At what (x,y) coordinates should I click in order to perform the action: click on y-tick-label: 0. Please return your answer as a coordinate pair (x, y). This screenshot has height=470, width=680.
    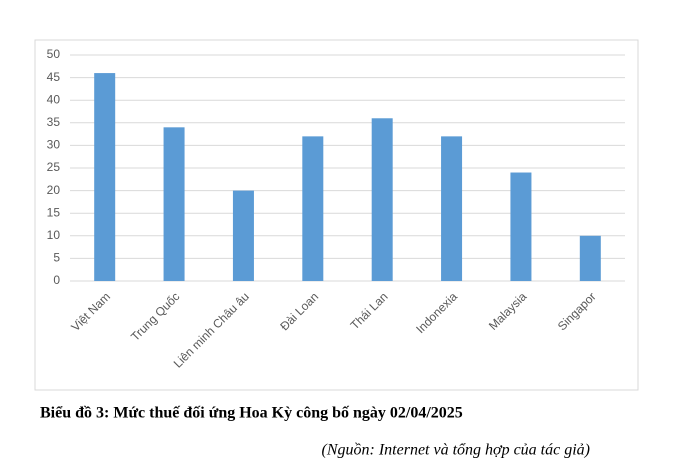
    Looking at the image, I should click on (56, 280).